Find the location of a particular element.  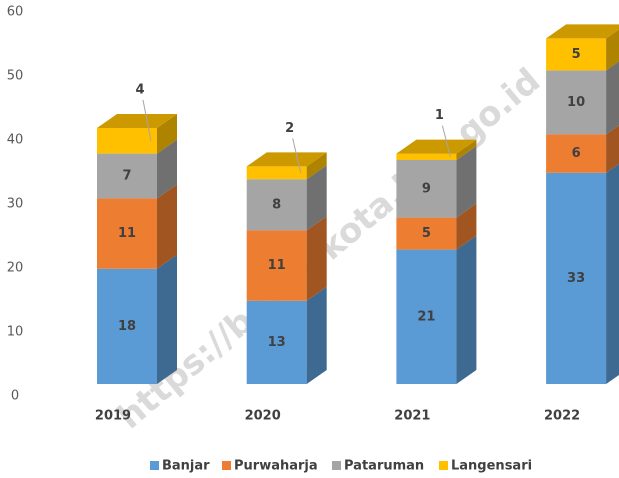

x-tick-label: 2021 is located at coordinates (412, 416).